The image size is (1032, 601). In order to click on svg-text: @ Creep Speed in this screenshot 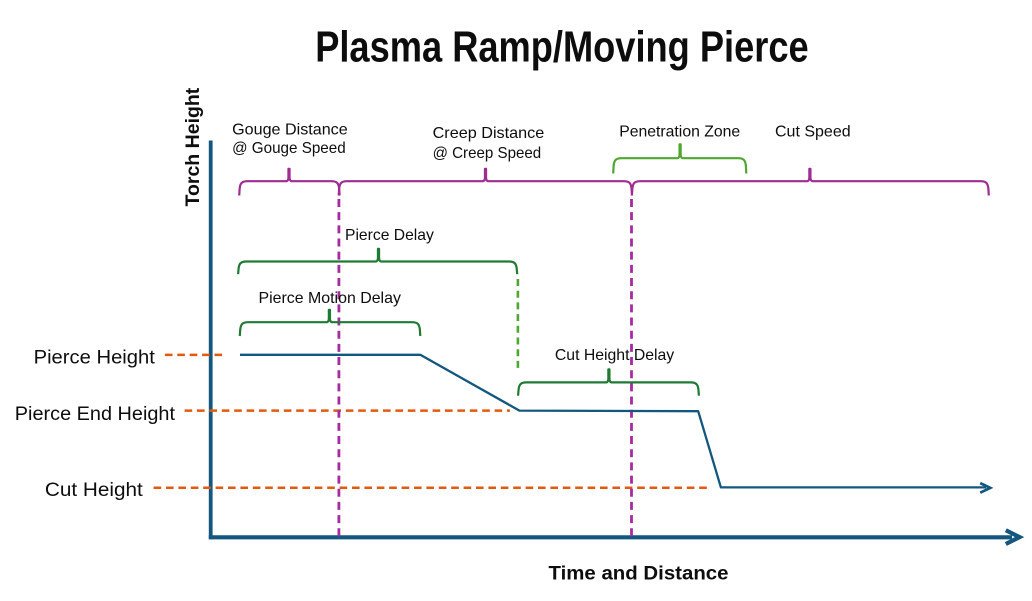, I will do `click(487, 153)`.